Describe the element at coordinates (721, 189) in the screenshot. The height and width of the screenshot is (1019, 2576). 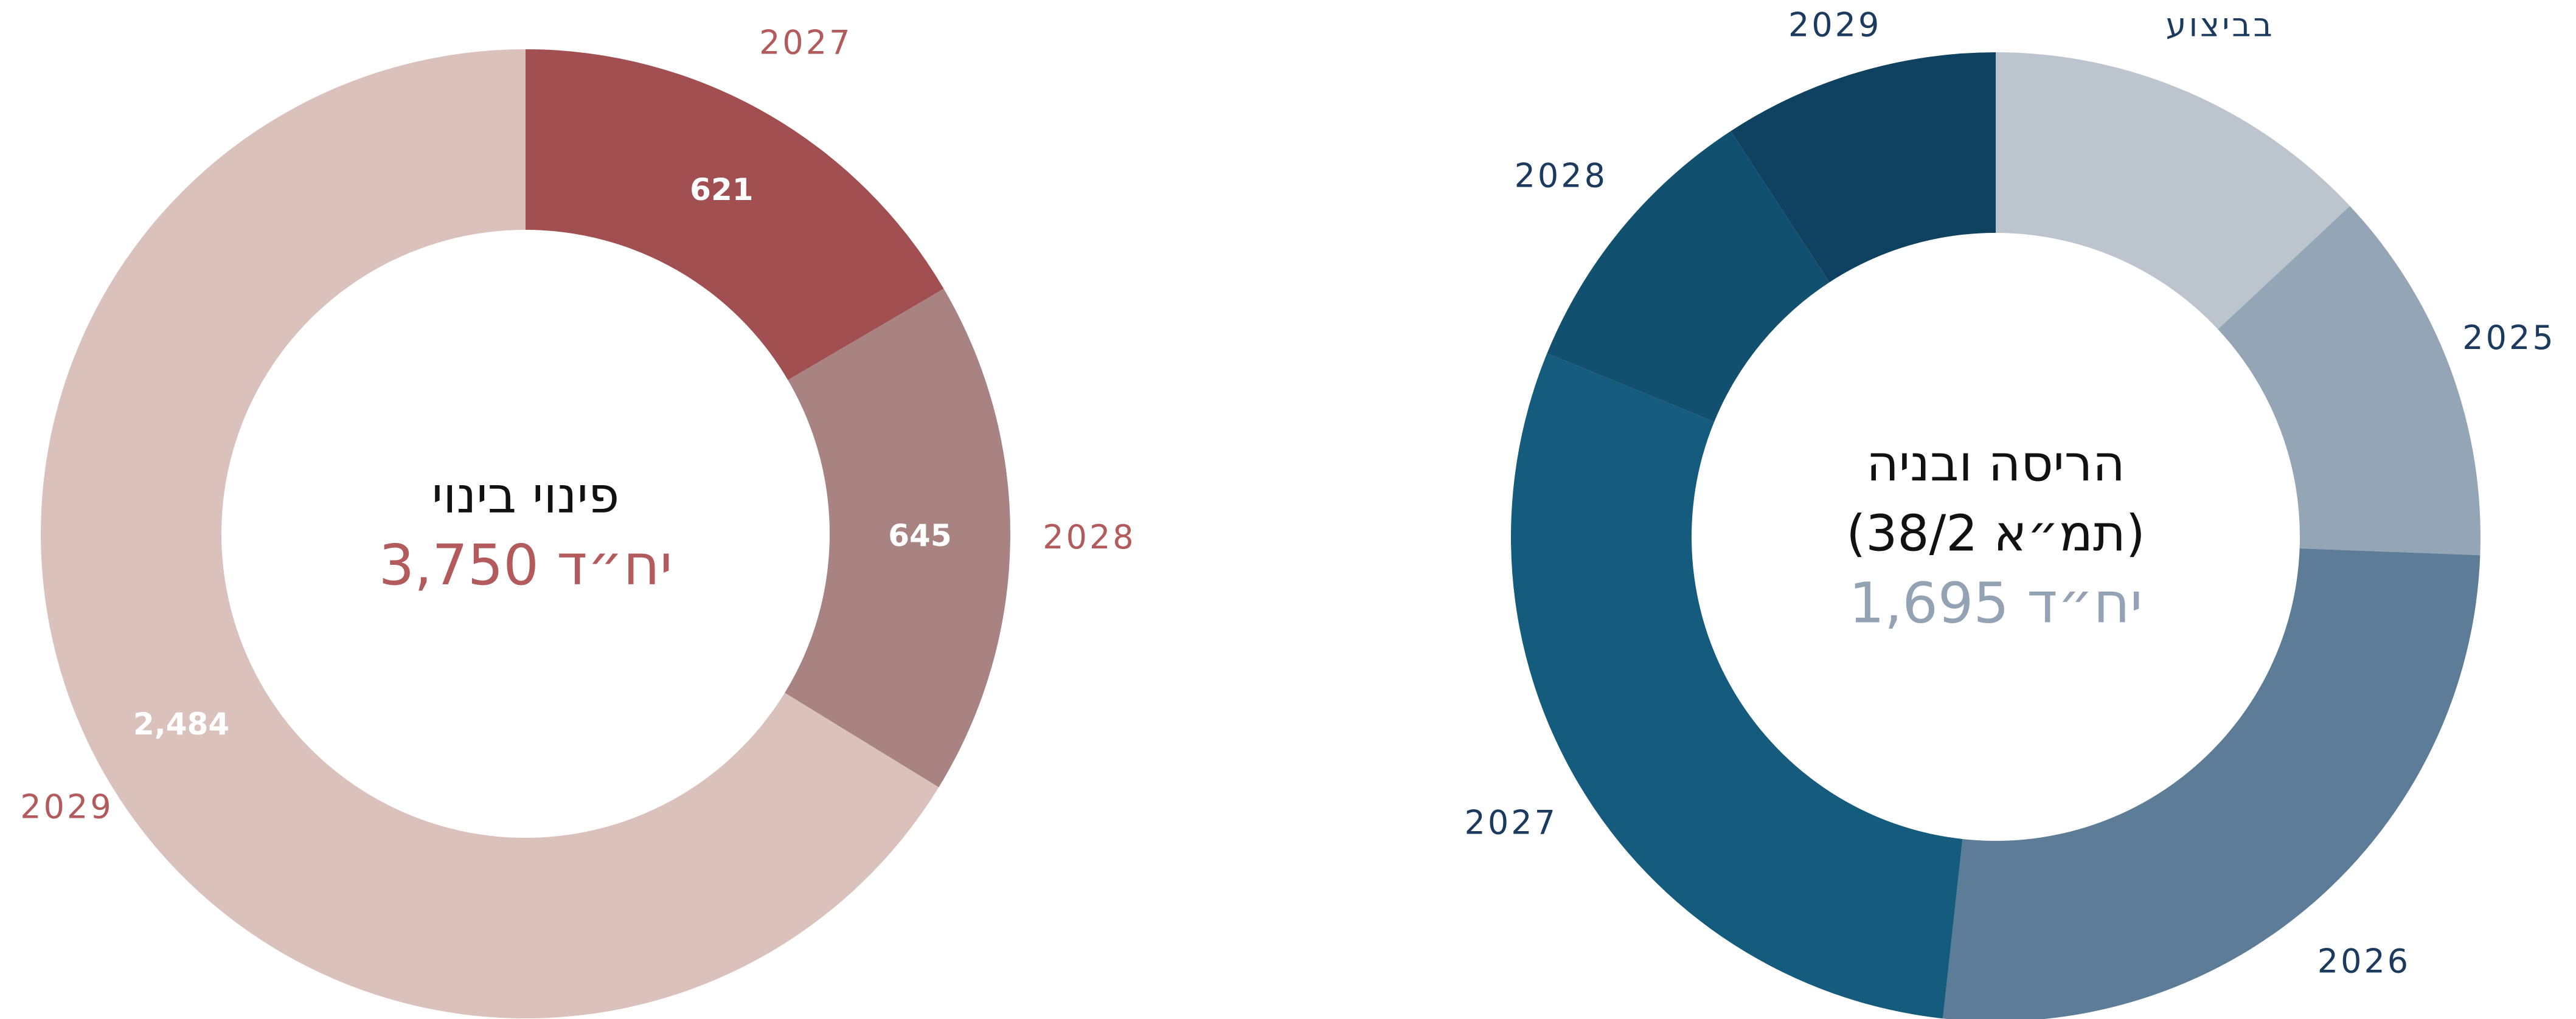
I see `data-label: 621` at that location.